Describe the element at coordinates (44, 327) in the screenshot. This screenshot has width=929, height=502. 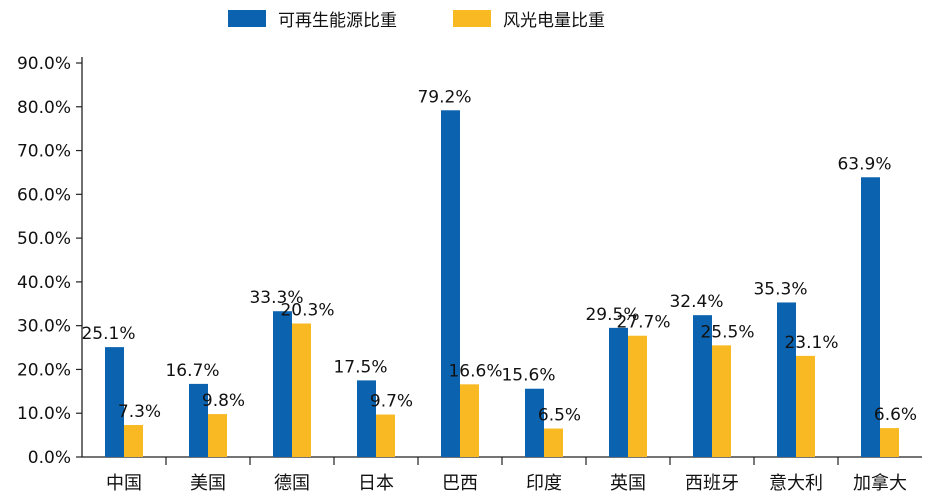
I see `y-tick-label: 30.0%` at that location.